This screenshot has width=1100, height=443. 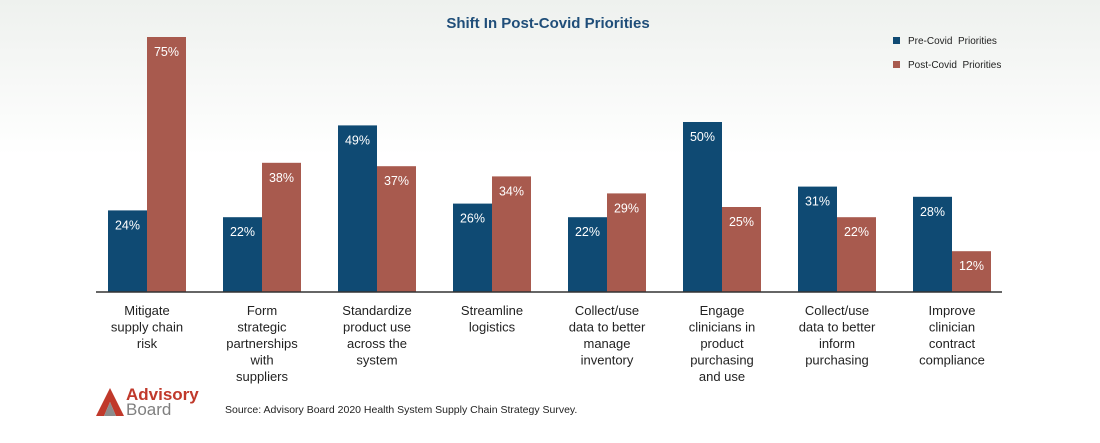 I want to click on chart-title: Shift In Post-Covid Priorities, so click(x=547, y=23).